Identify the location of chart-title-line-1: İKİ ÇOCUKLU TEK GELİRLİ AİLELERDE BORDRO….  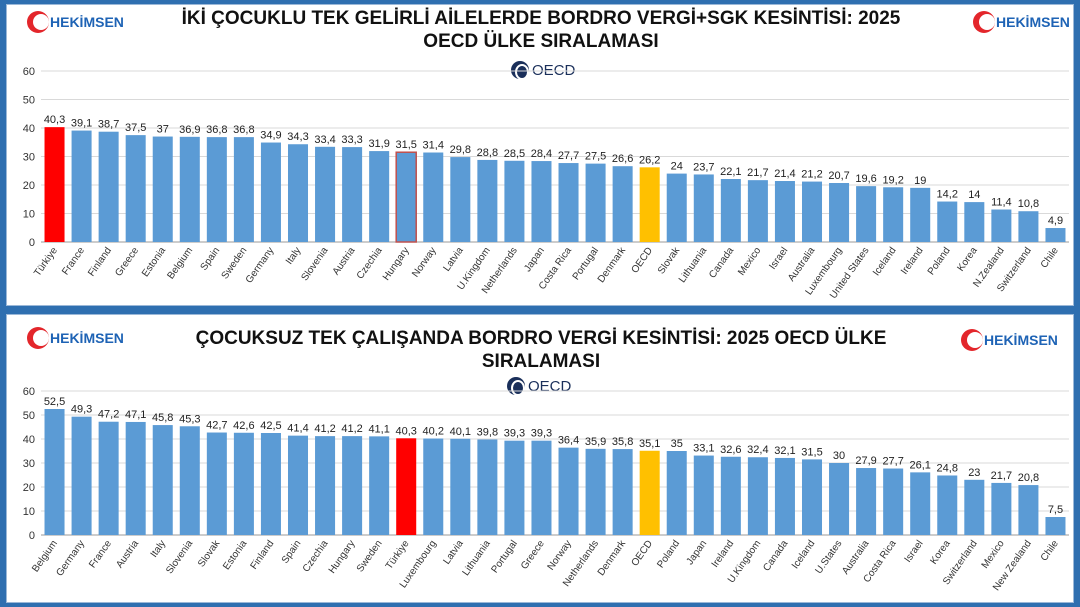
(541, 18).